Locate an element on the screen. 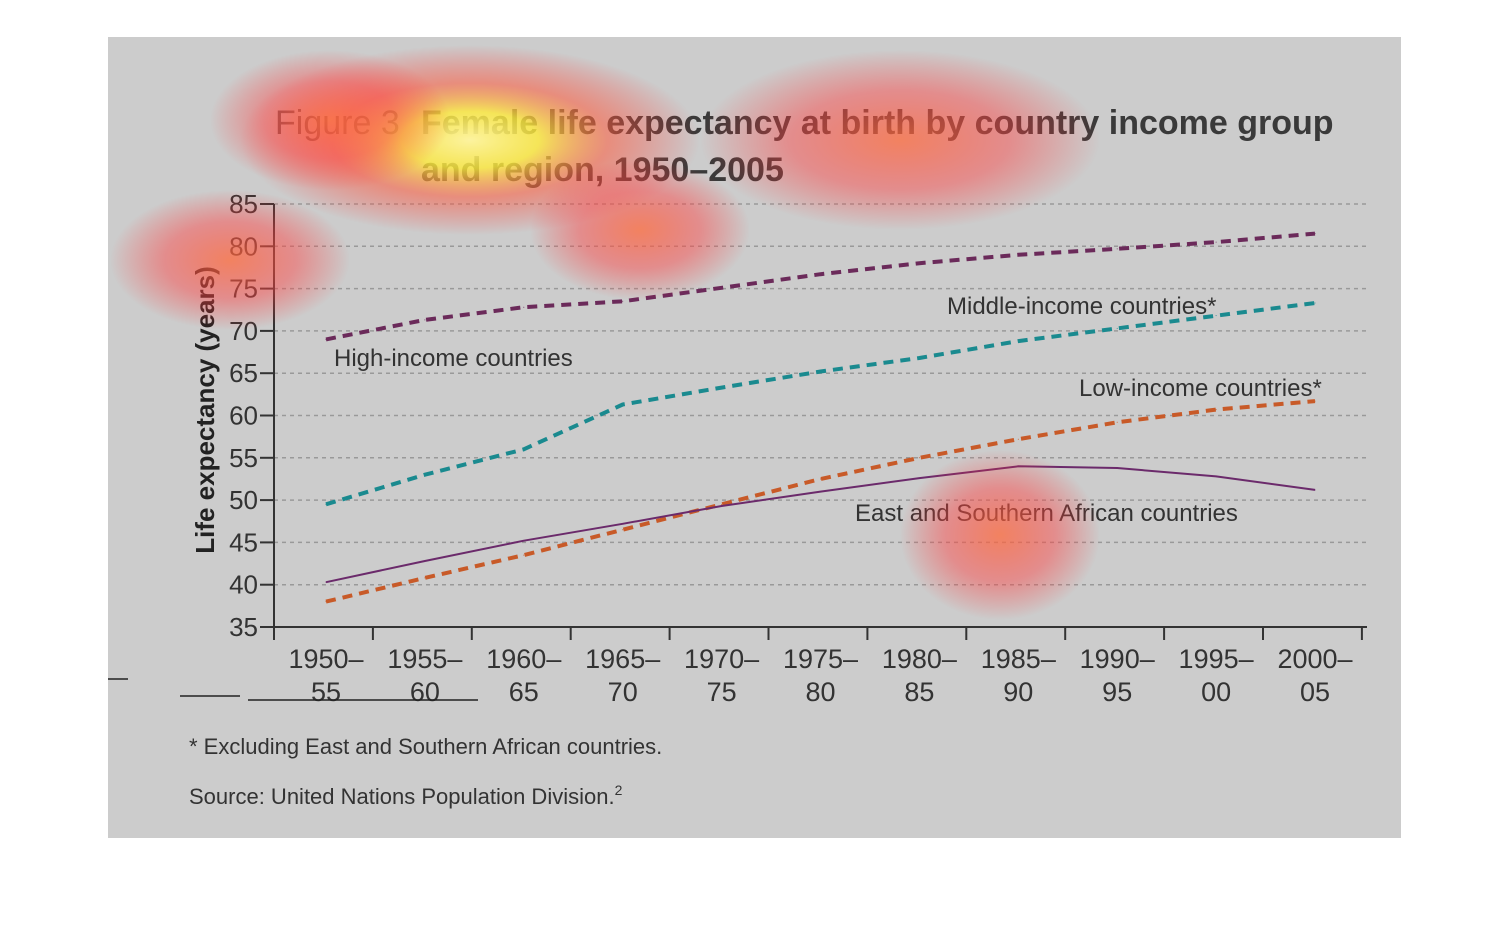  x-tick-label-0-line2: 55 is located at coordinates (326, 692).